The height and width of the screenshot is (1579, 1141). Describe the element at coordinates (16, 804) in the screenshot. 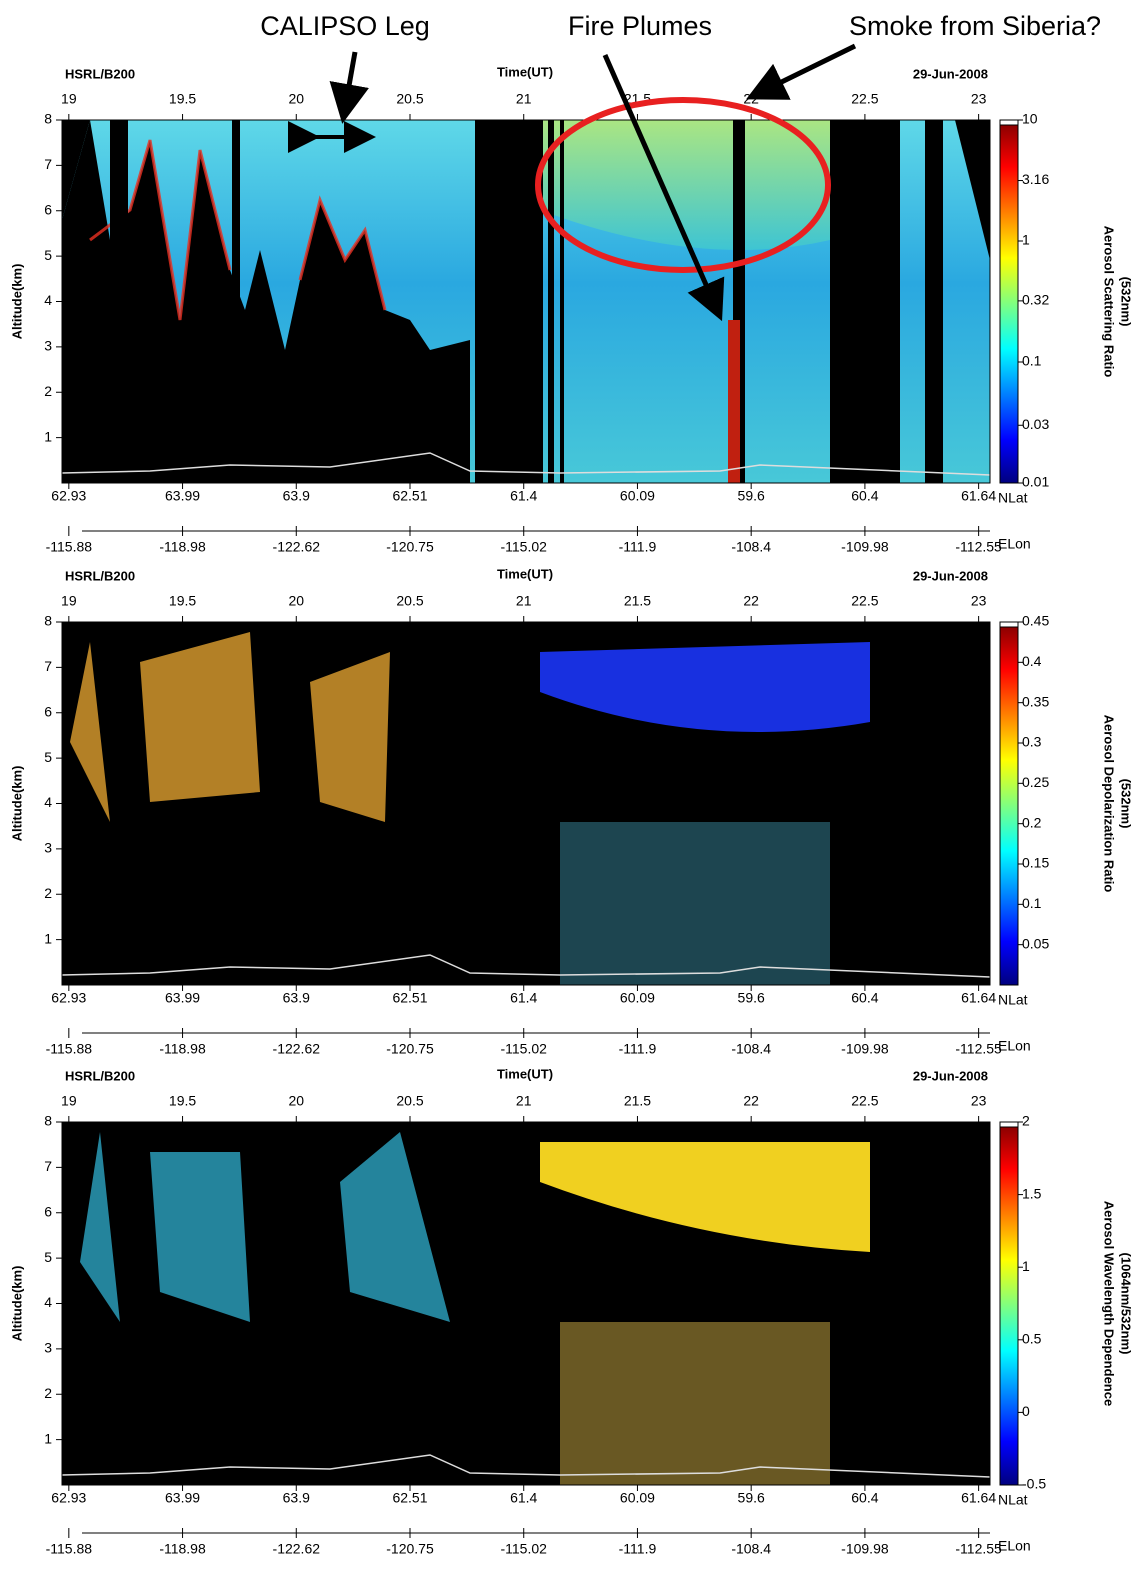

I see `y-axis-label: Altitude(km)` at that location.